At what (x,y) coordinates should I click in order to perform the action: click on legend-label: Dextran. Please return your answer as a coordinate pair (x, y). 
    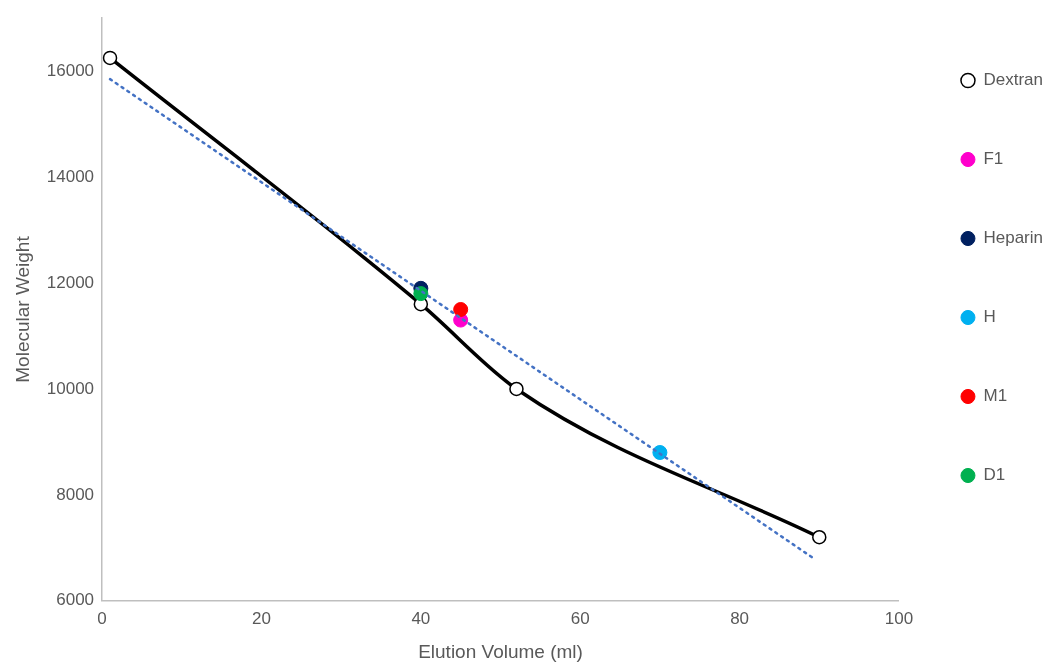
    Looking at the image, I should click on (1013, 80).